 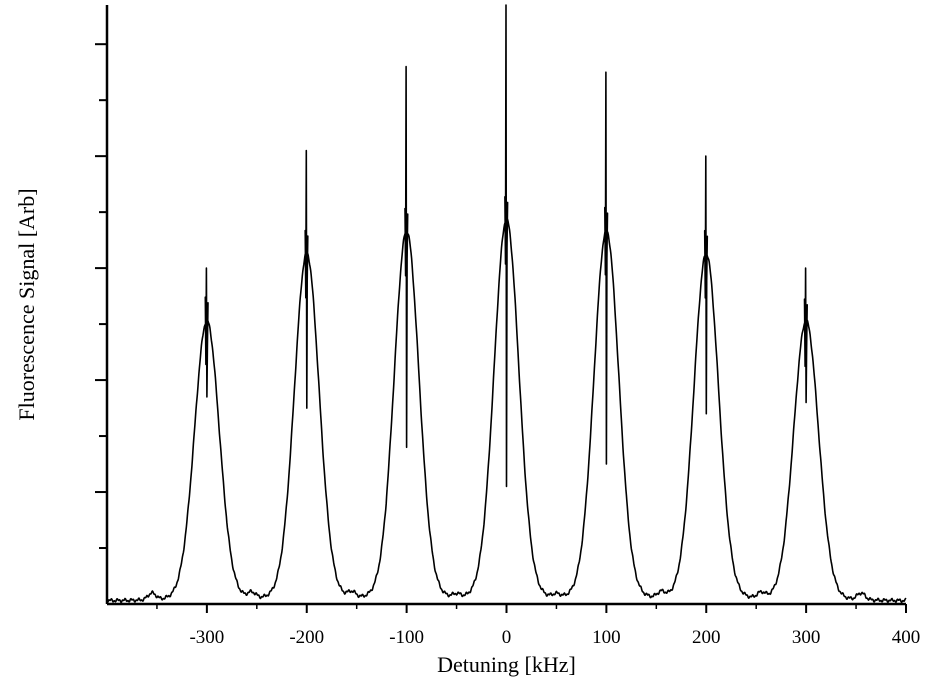 I want to click on x-tick-label: 0, so click(x=507, y=637).